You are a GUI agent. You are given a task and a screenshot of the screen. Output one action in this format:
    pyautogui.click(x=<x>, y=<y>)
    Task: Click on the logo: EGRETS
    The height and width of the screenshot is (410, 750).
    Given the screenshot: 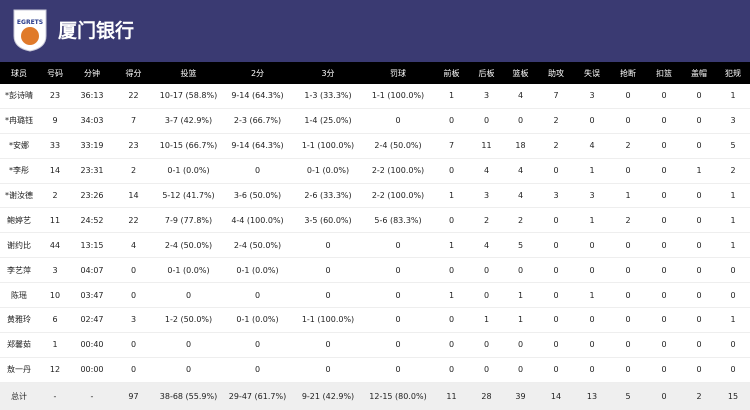 What is the action you would take?
    pyautogui.click(x=30, y=30)
    